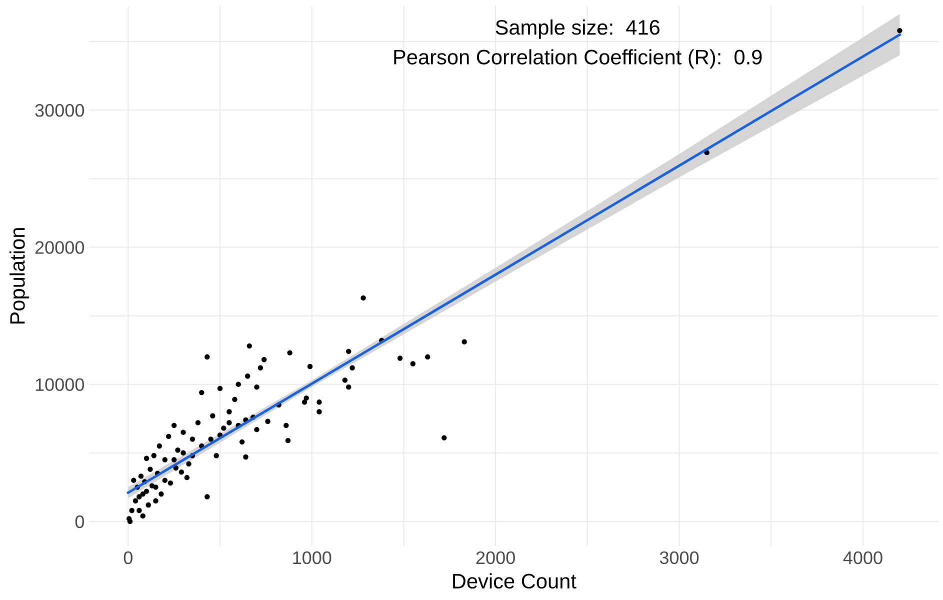  I want to click on annotation: Pearson Correlation Coefficient (R): 0.9, so click(578, 59).